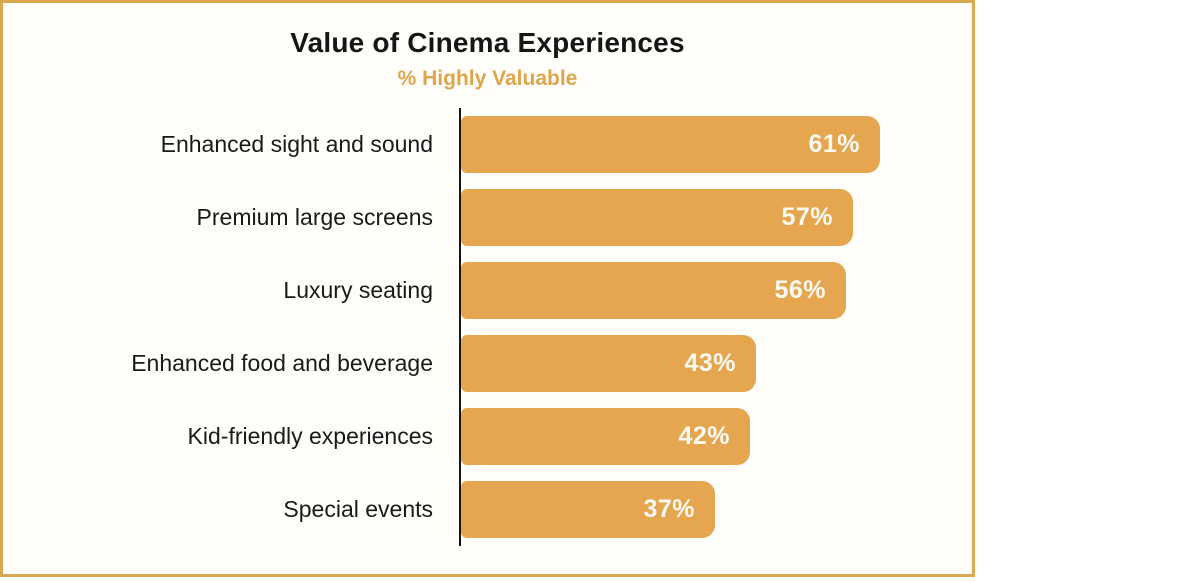 The width and height of the screenshot is (1200, 581). I want to click on value-label: 37%, so click(669, 509).